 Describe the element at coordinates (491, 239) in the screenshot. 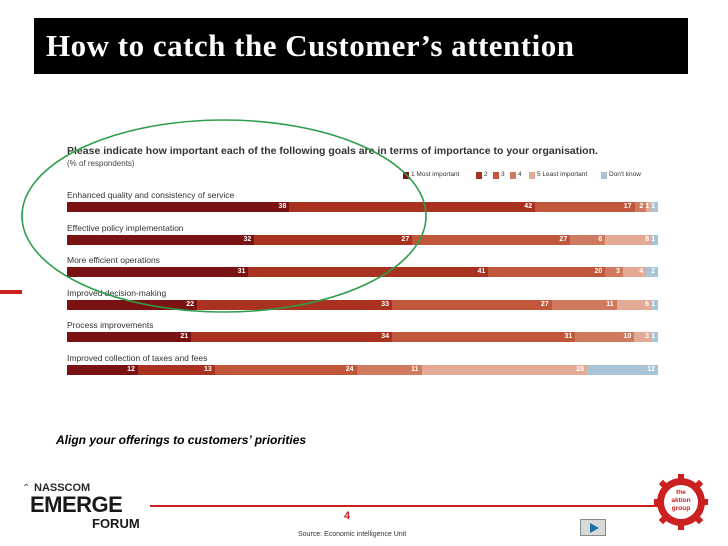

I see `bar-segment: 27` at that location.